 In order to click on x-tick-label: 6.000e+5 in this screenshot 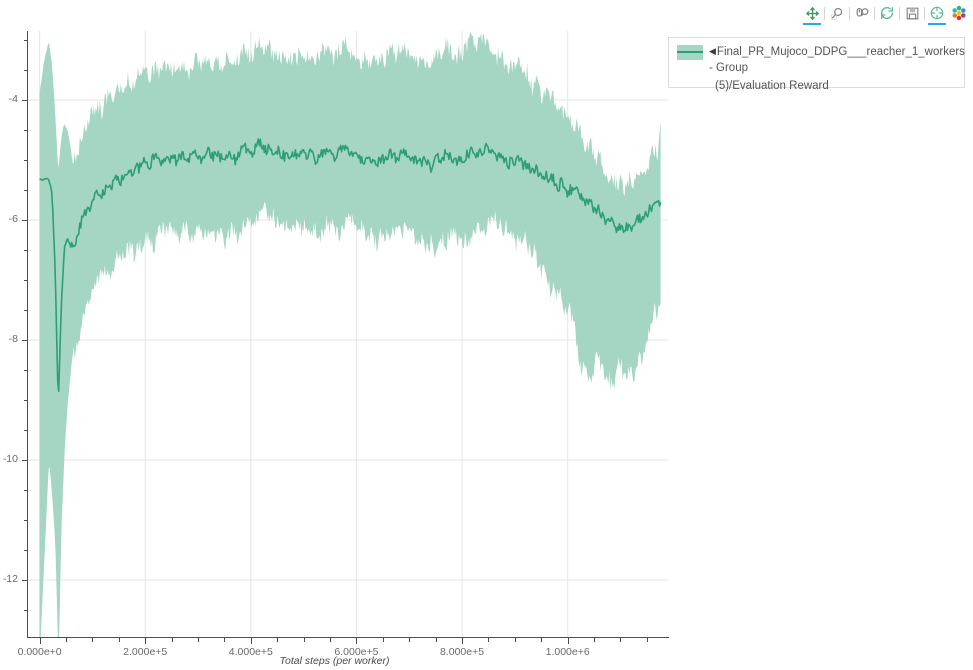, I will do `click(356, 652)`.